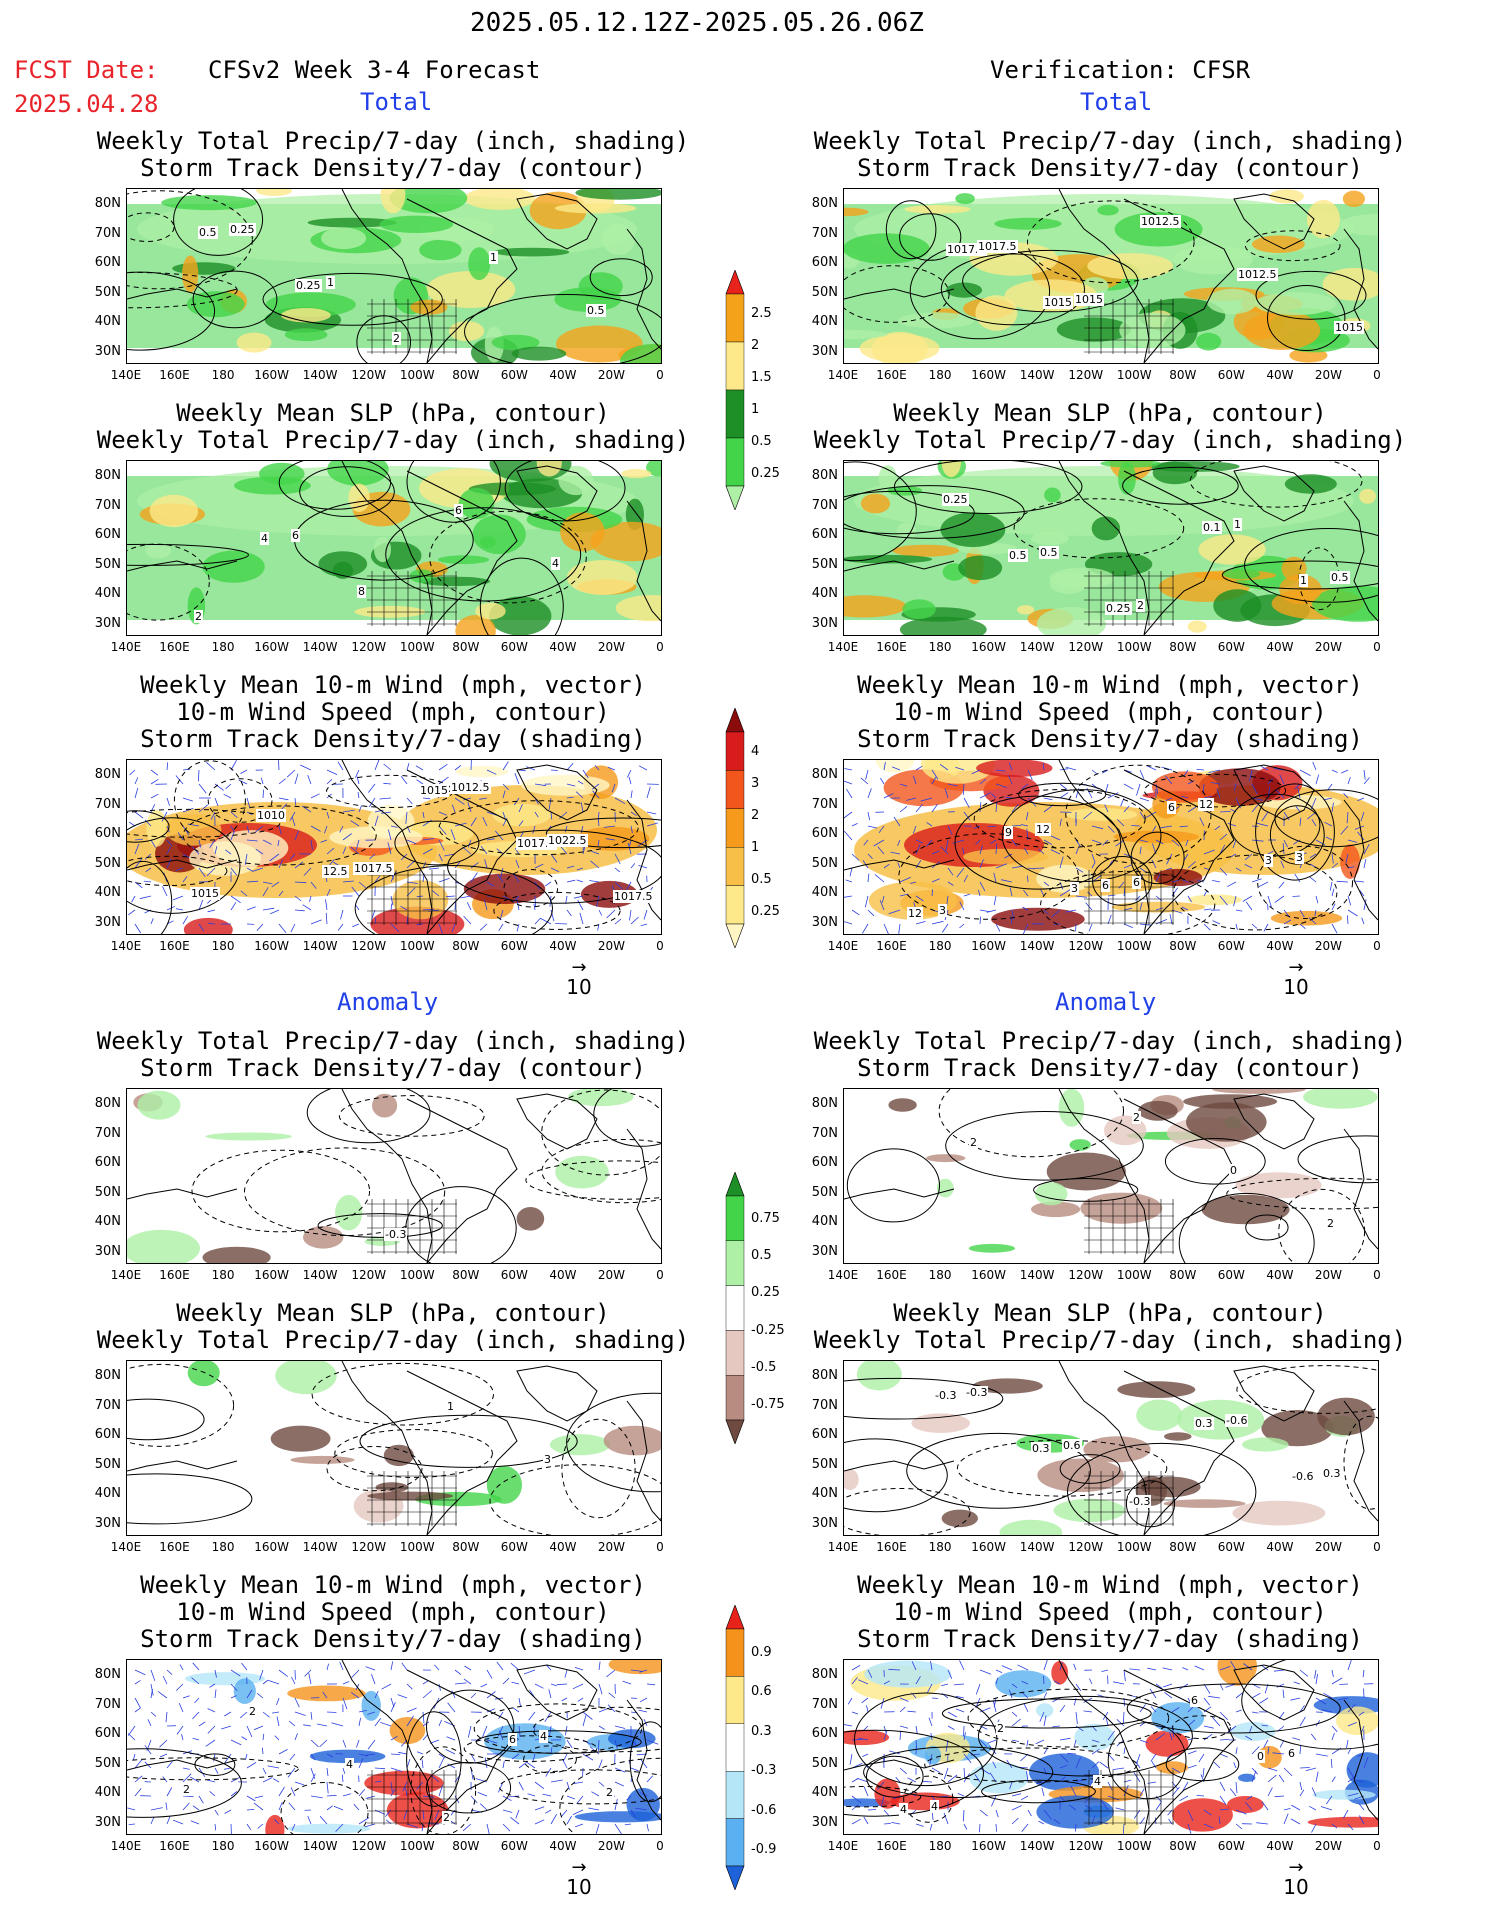 The image size is (1487, 1925). What do you see at coordinates (86, 104) in the screenshot?
I see `fcst-date: 2025.04.28` at bounding box center [86, 104].